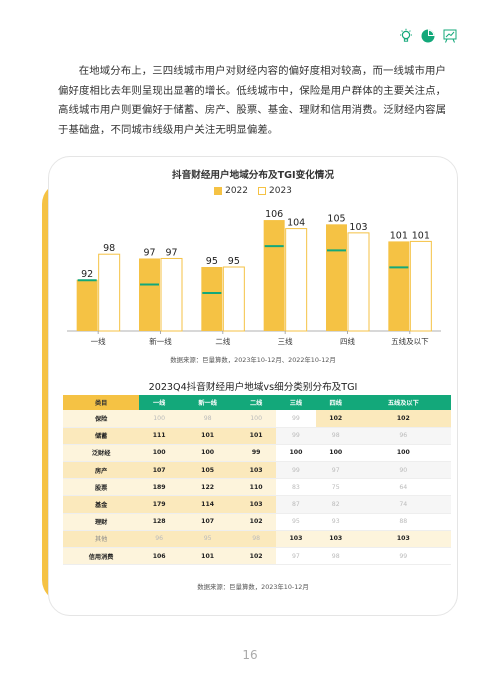 The height and width of the screenshot is (679, 500). Describe the element at coordinates (257, 539) in the screenshot. I see `table-row: 其他 96 95 98 103 103 103` at that location.